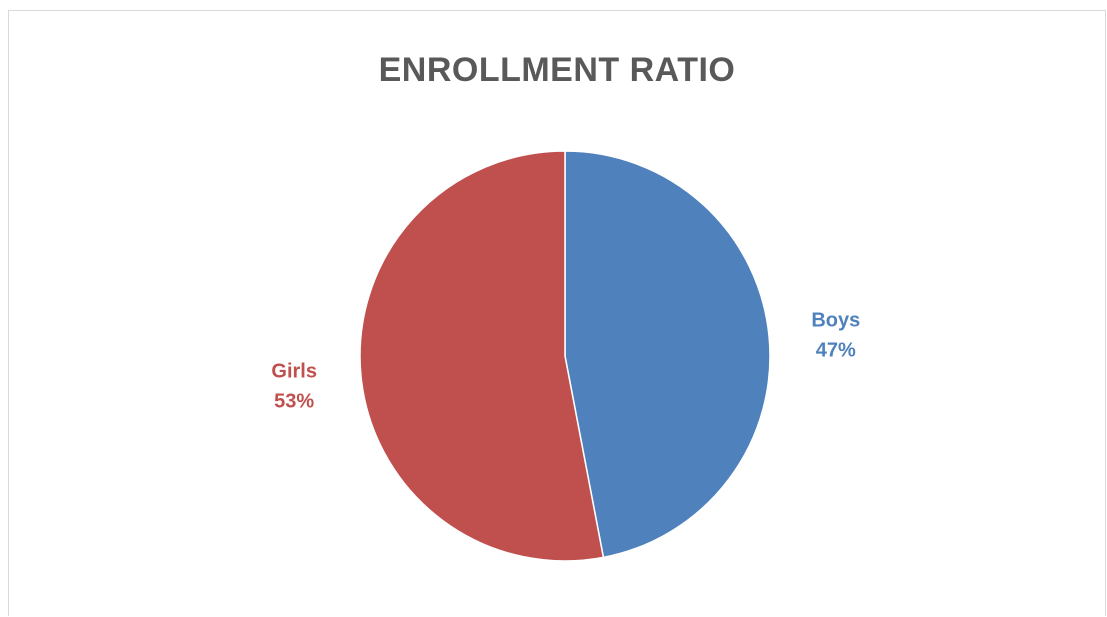  Describe the element at coordinates (294, 402) in the screenshot. I see `slice-percent-label: 53%` at that location.